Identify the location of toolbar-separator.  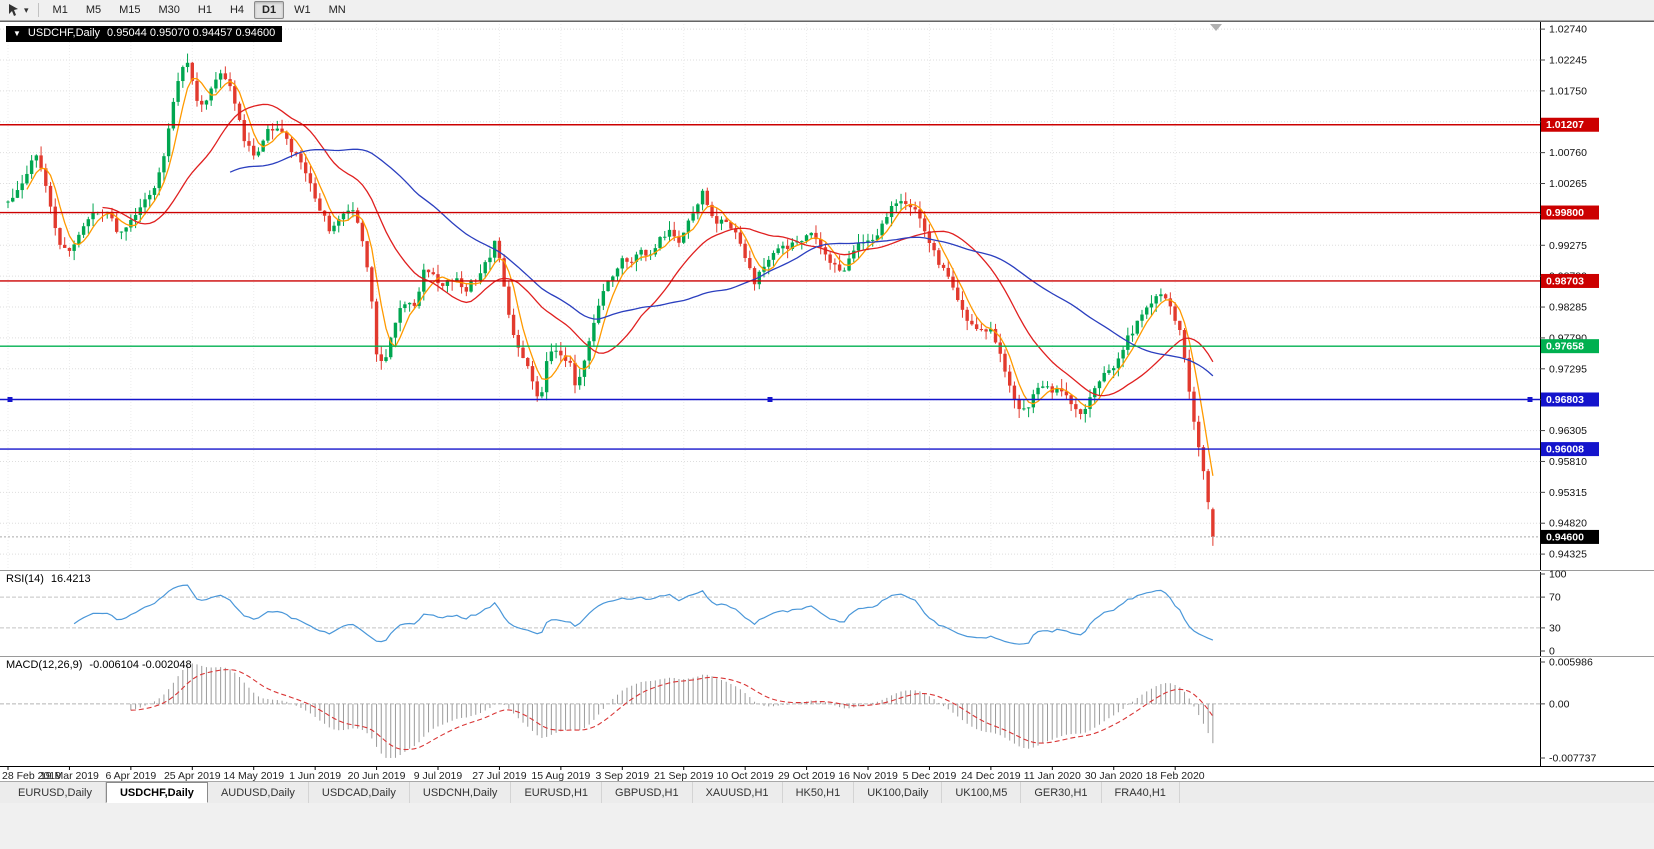
(38, 10).